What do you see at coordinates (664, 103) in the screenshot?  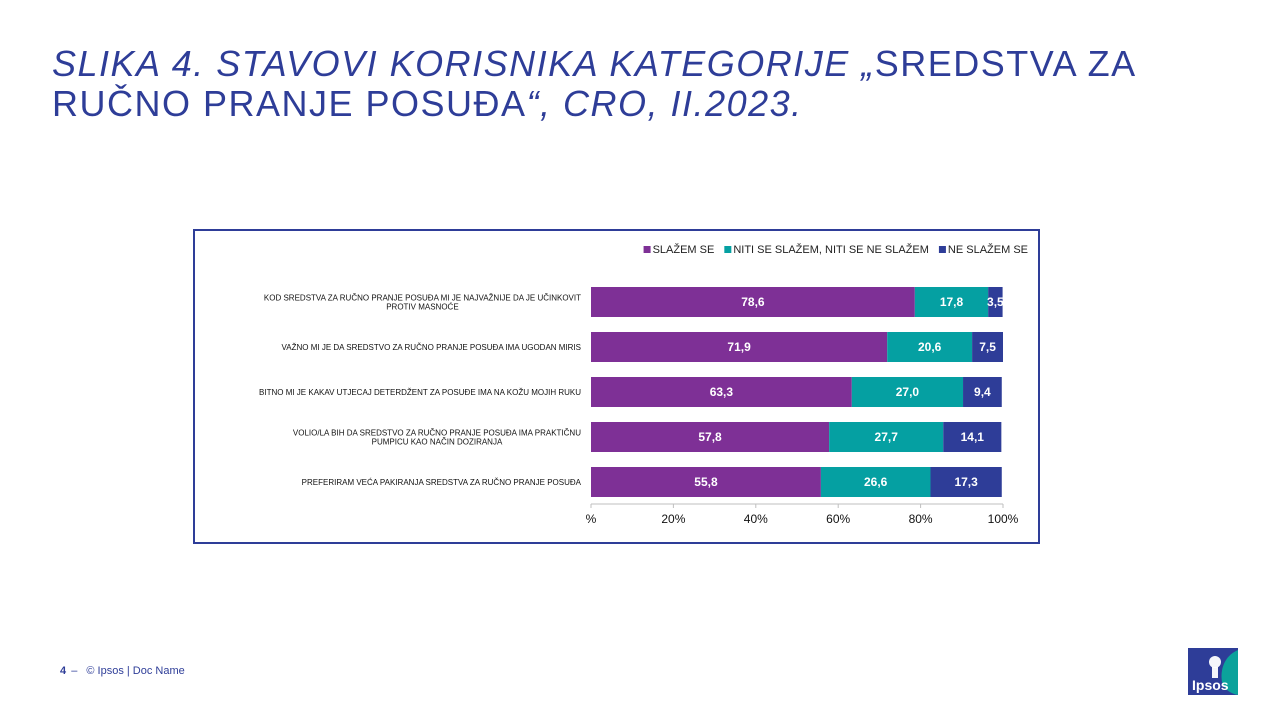 I see `title-part-3: “, CRO, II.2023.` at bounding box center [664, 103].